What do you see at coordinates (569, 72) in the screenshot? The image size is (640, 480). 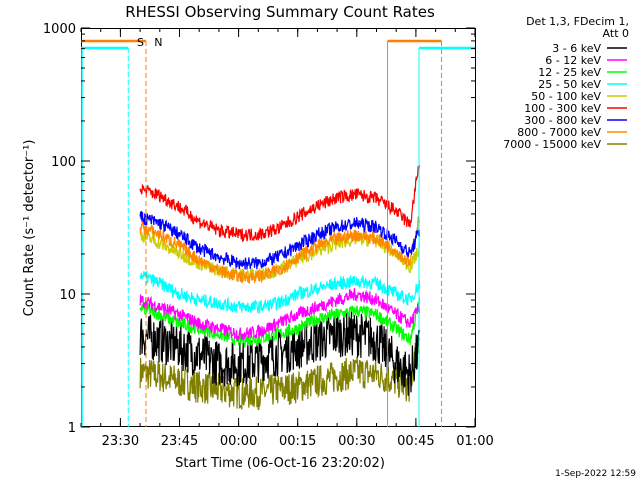 I see `legend-entry-label: 12 - 25 keV` at bounding box center [569, 72].